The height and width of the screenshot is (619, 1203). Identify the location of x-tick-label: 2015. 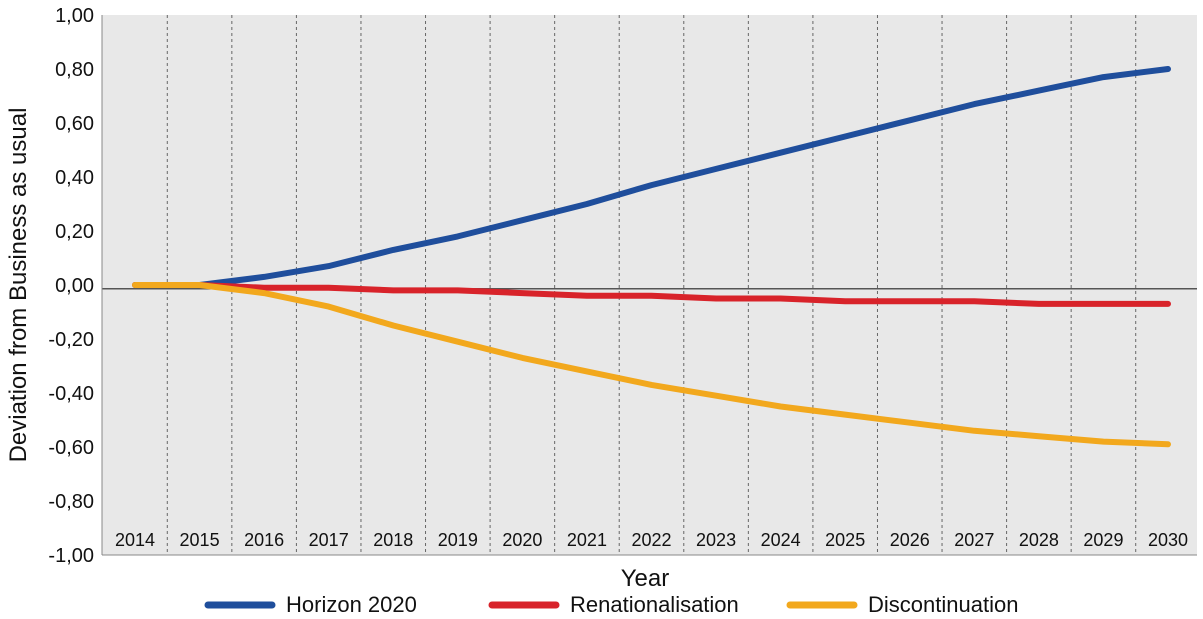
(200, 540).